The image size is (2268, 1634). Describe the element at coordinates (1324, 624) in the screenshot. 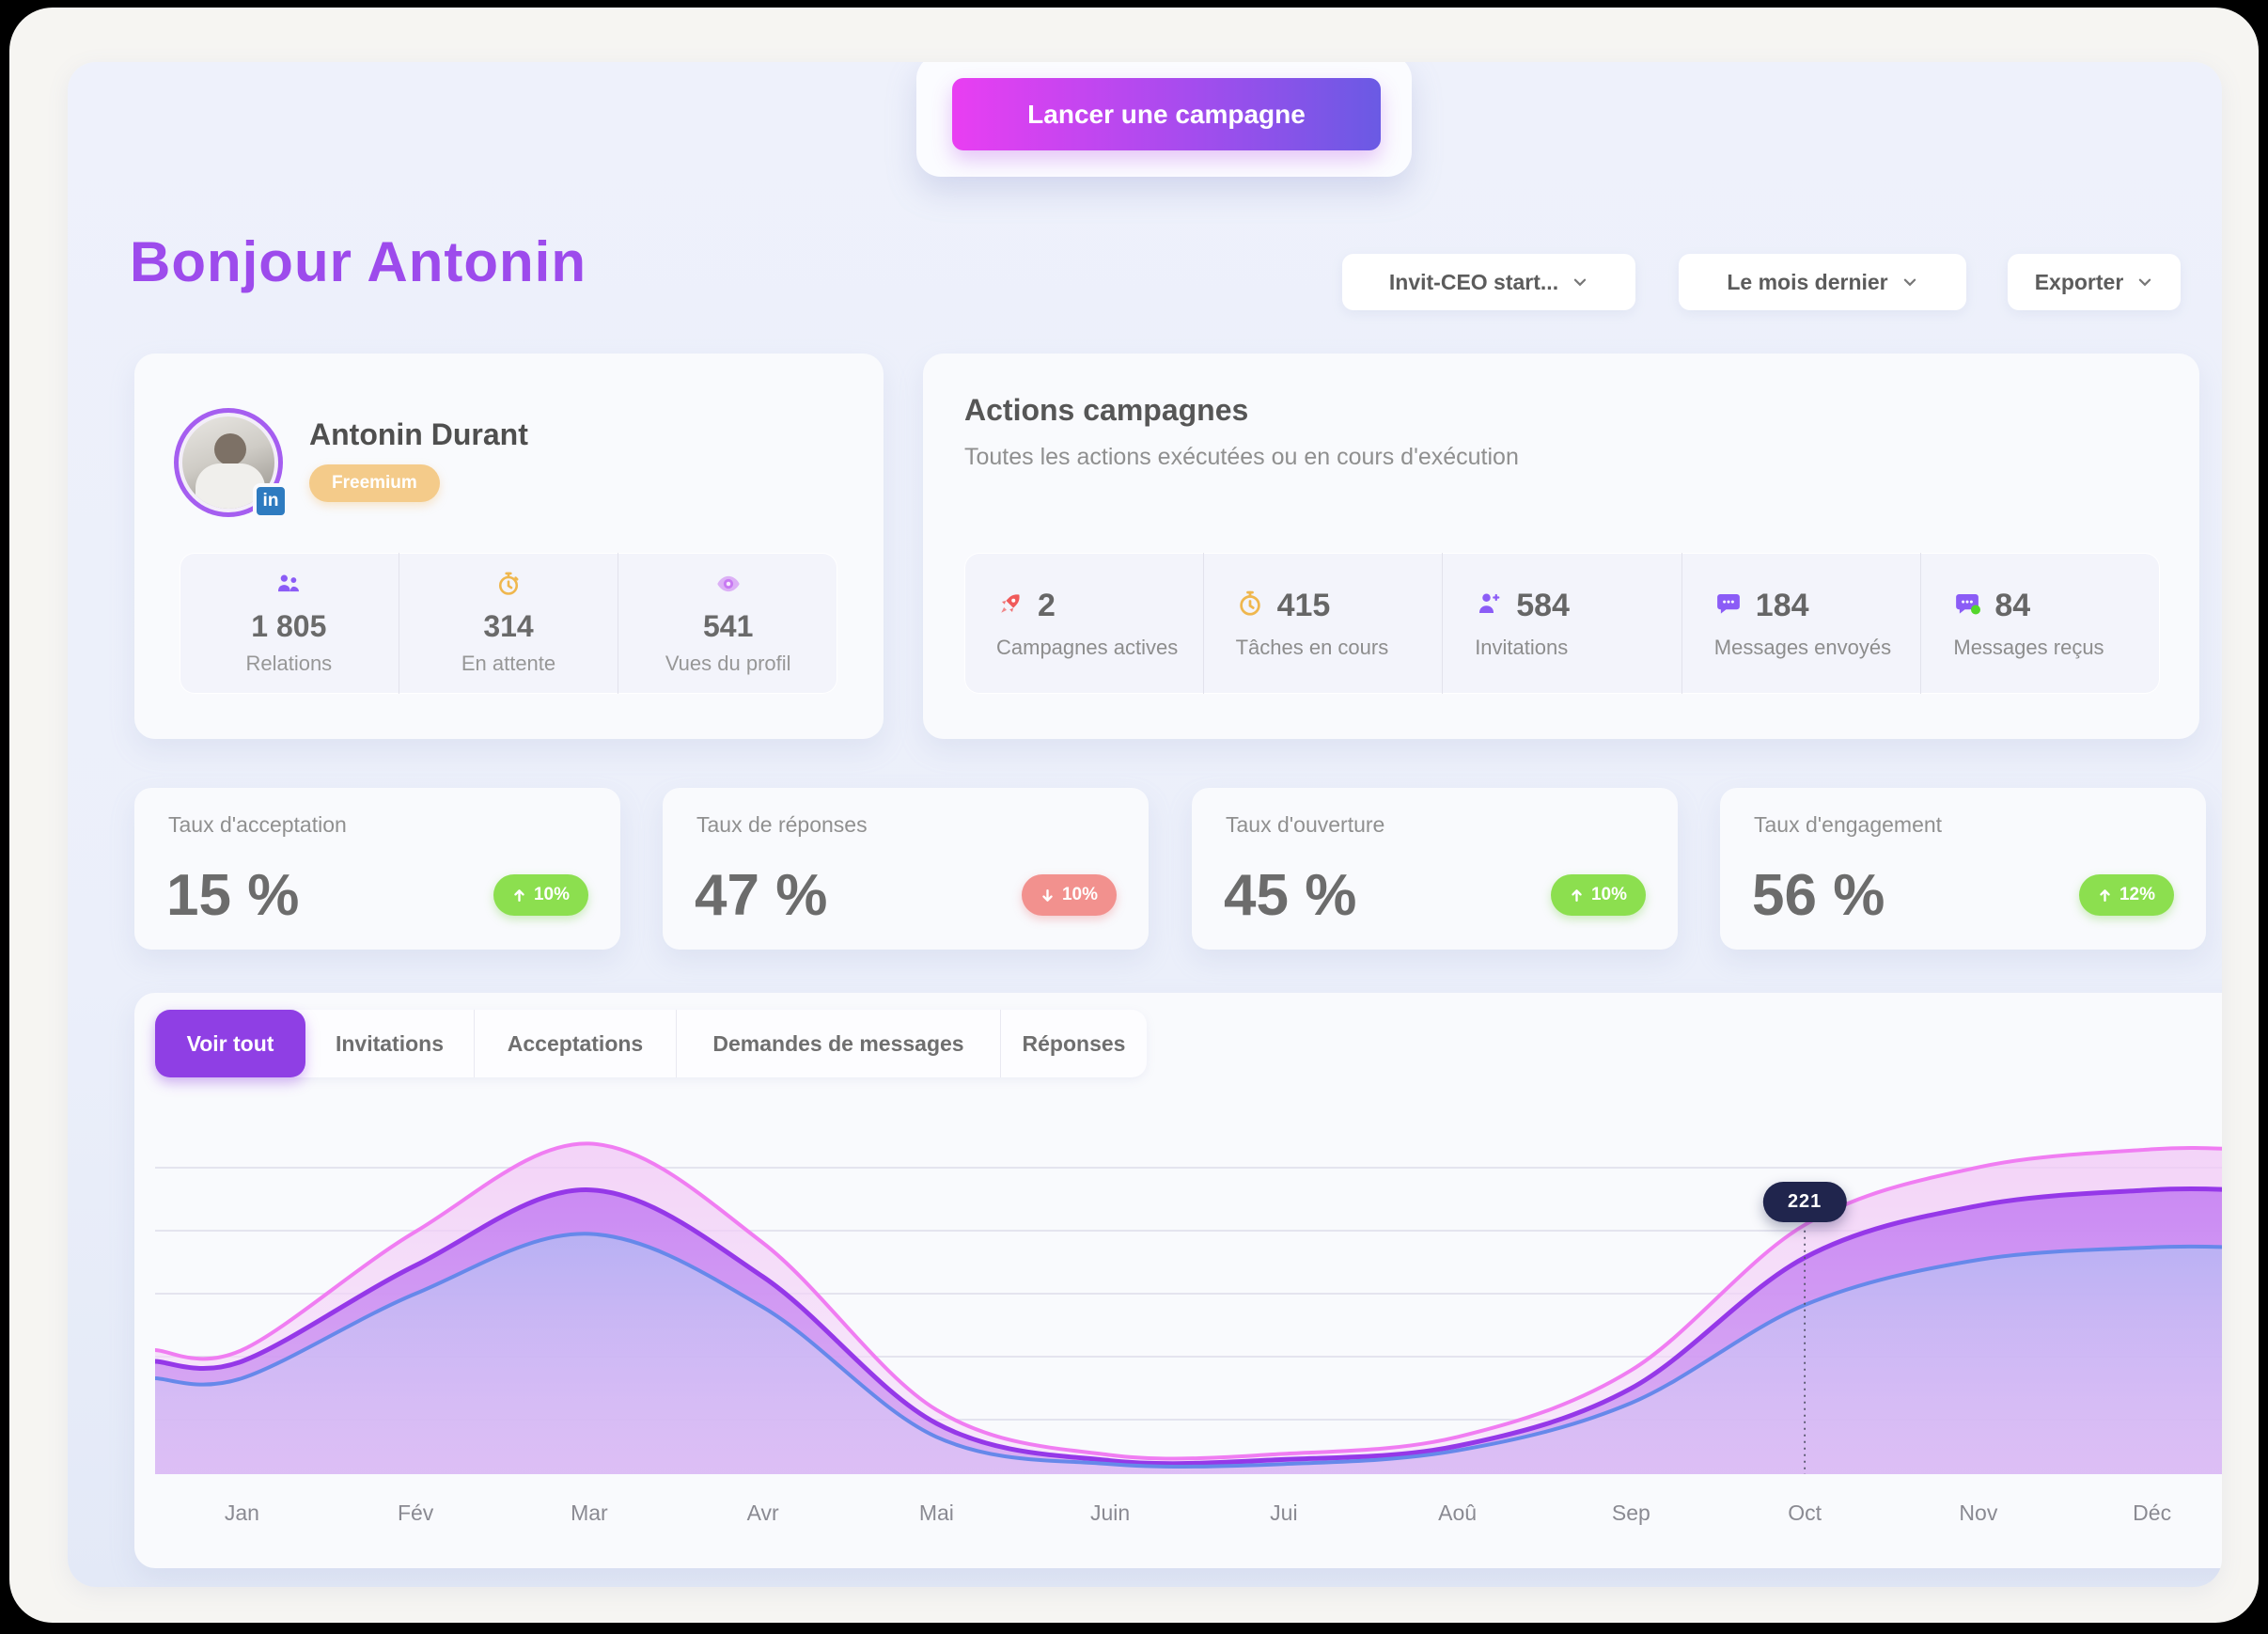

I see `stat-tasks: 415 Tâches en cours` at that location.